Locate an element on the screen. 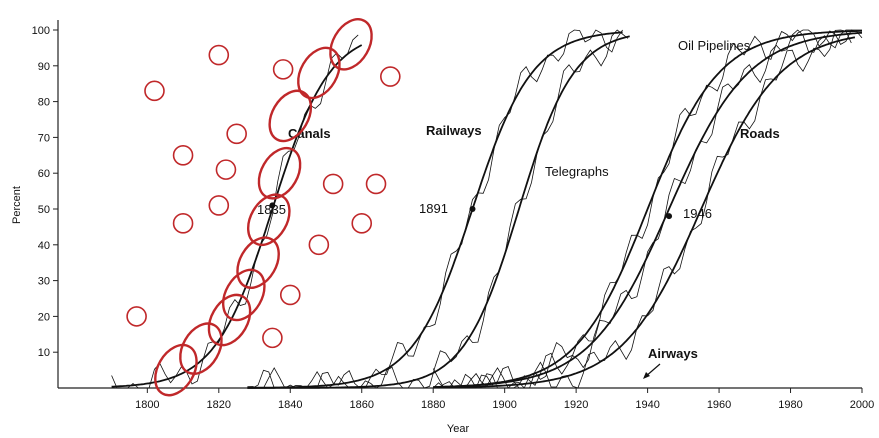  x-tick-label: 1920 is located at coordinates (576, 405).